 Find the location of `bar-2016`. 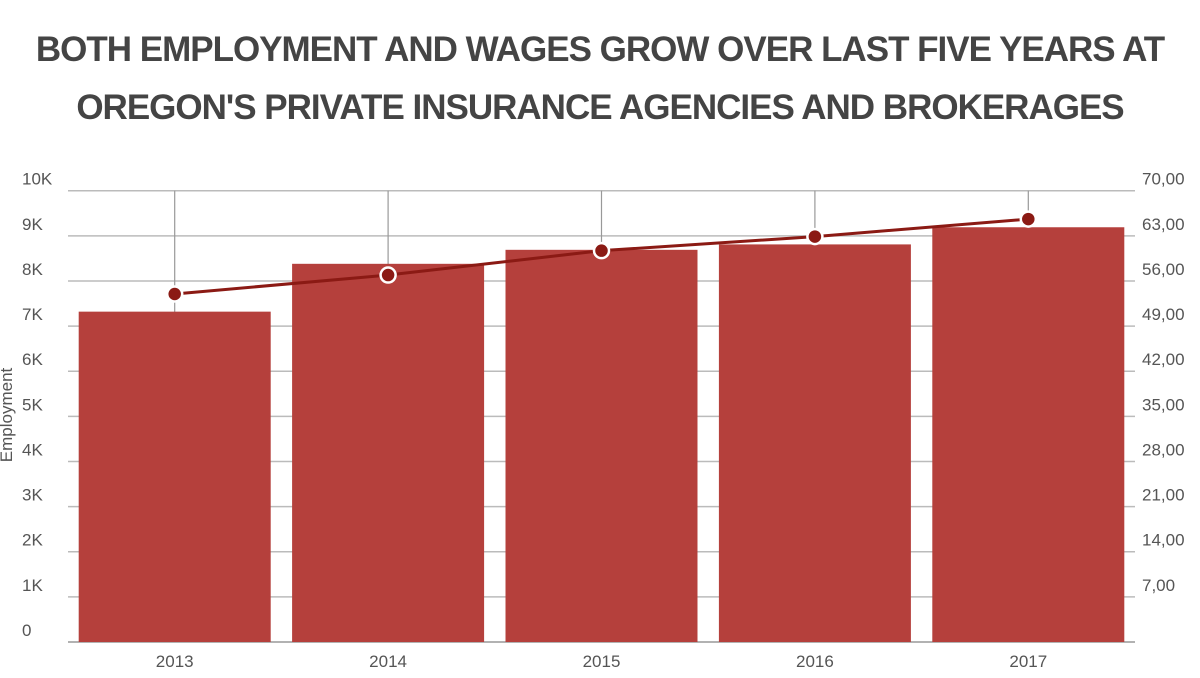

bar-2016 is located at coordinates (814, 443).